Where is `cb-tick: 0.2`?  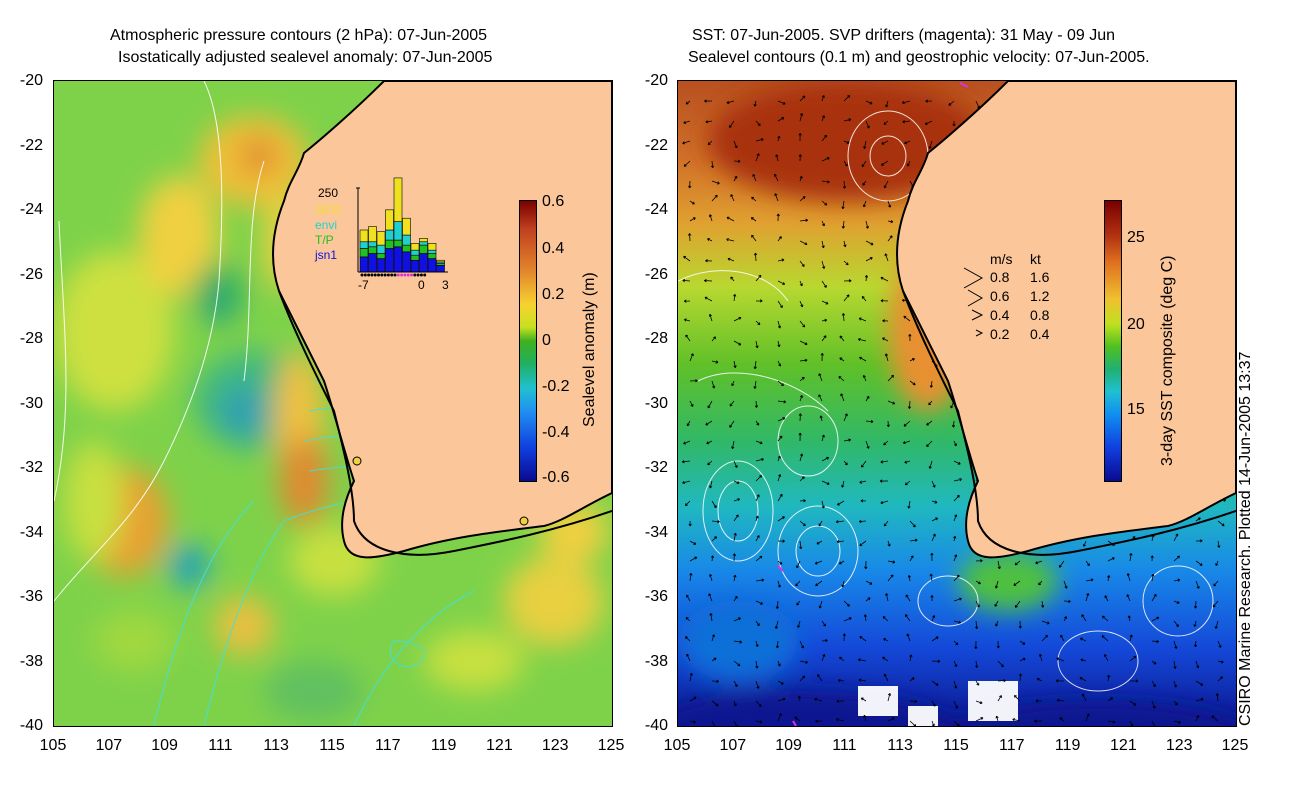
cb-tick: 0.2 is located at coordinates (553, 294).